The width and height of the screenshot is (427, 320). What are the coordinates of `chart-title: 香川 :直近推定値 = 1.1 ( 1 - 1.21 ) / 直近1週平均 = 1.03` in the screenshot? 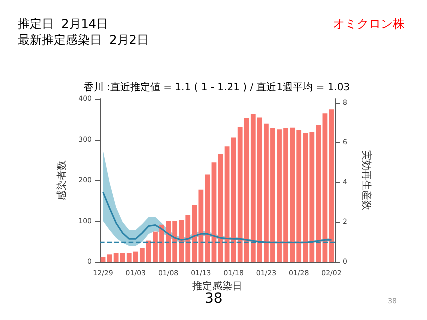 It's located at (217, 88).